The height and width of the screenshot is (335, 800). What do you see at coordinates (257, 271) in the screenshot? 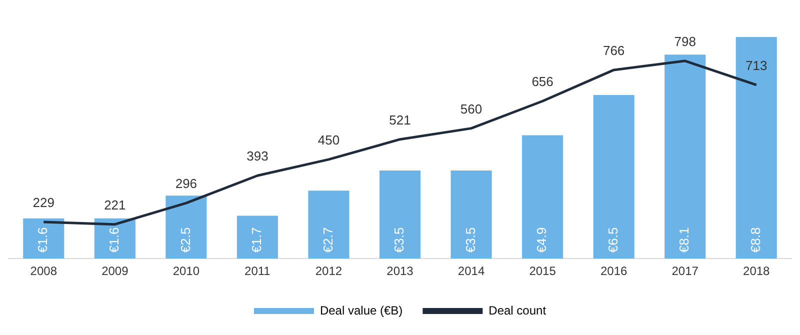
I see `x-tick-label: 2011` at bounding box center [257, 271].